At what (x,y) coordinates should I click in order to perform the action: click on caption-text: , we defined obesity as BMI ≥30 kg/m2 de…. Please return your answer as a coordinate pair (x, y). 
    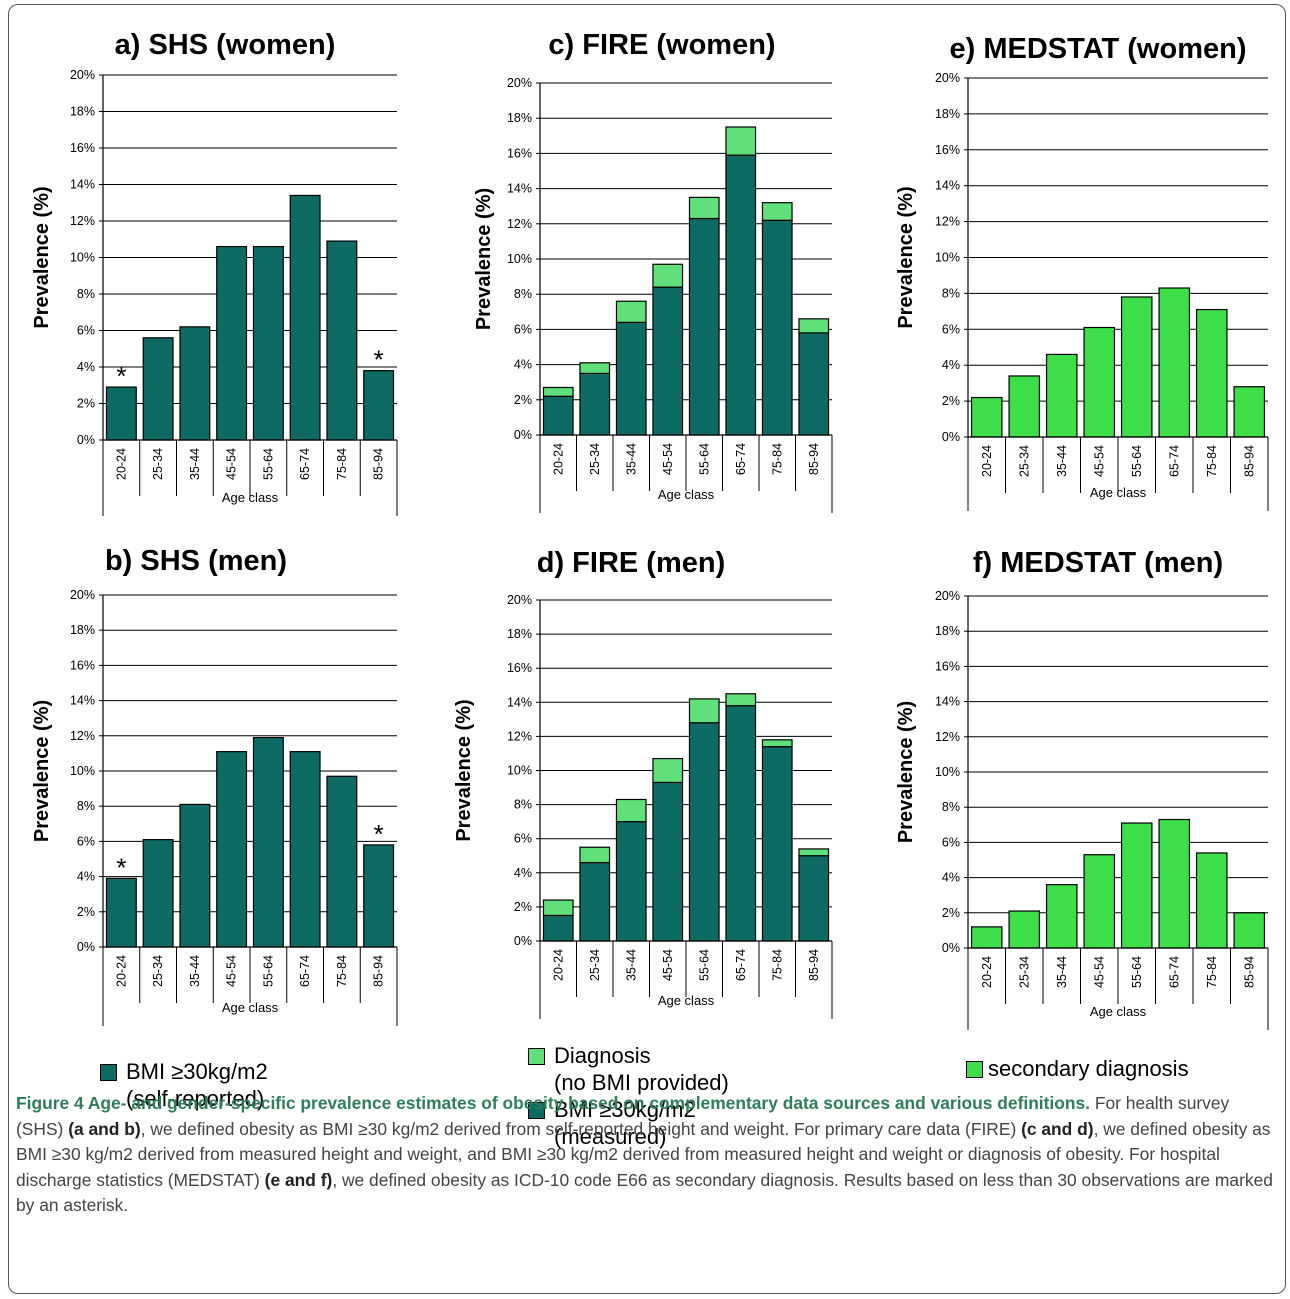
    Looking at the image, I should click on (581, 1128).